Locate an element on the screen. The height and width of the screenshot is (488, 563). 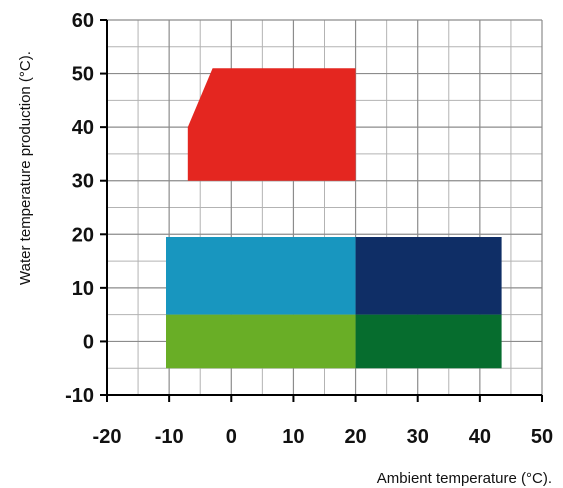
x-tick-label: -20 is located at coordinates (107, 437).